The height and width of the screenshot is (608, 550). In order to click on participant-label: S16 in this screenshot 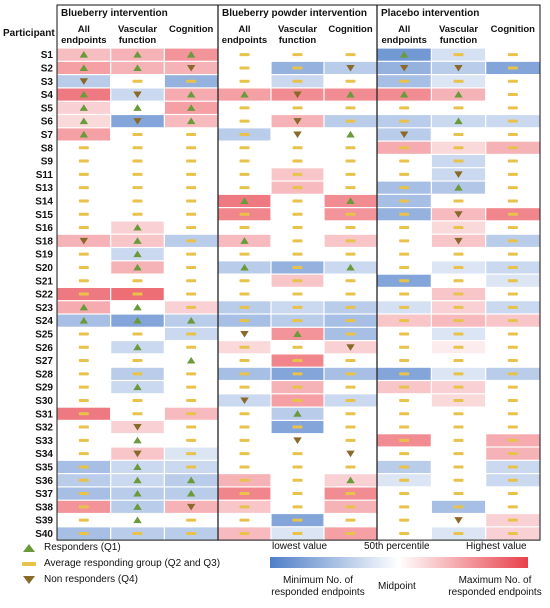, I will do `click(44, 228)`.